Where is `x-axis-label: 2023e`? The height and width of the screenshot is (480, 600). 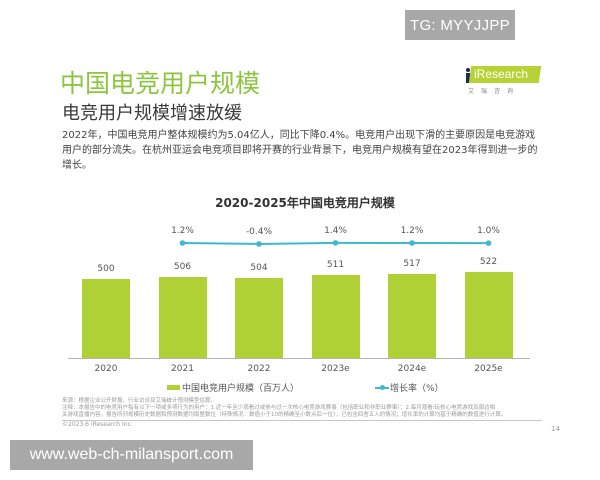
x-axis-label: 2023e is located at coordinates (335, 369).